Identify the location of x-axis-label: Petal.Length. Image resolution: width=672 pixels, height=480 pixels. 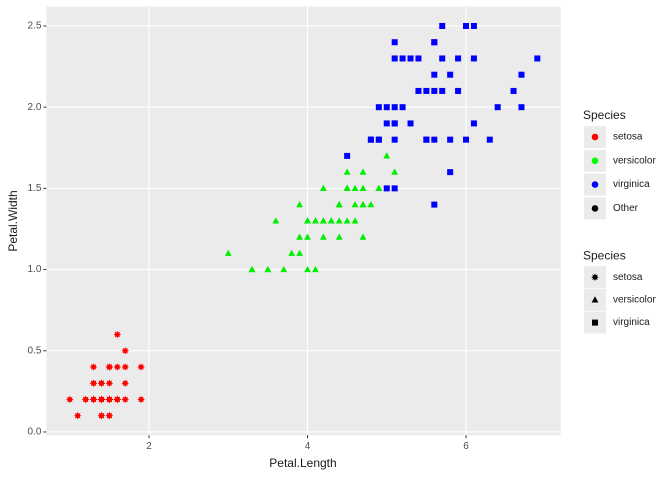
(302, 463).